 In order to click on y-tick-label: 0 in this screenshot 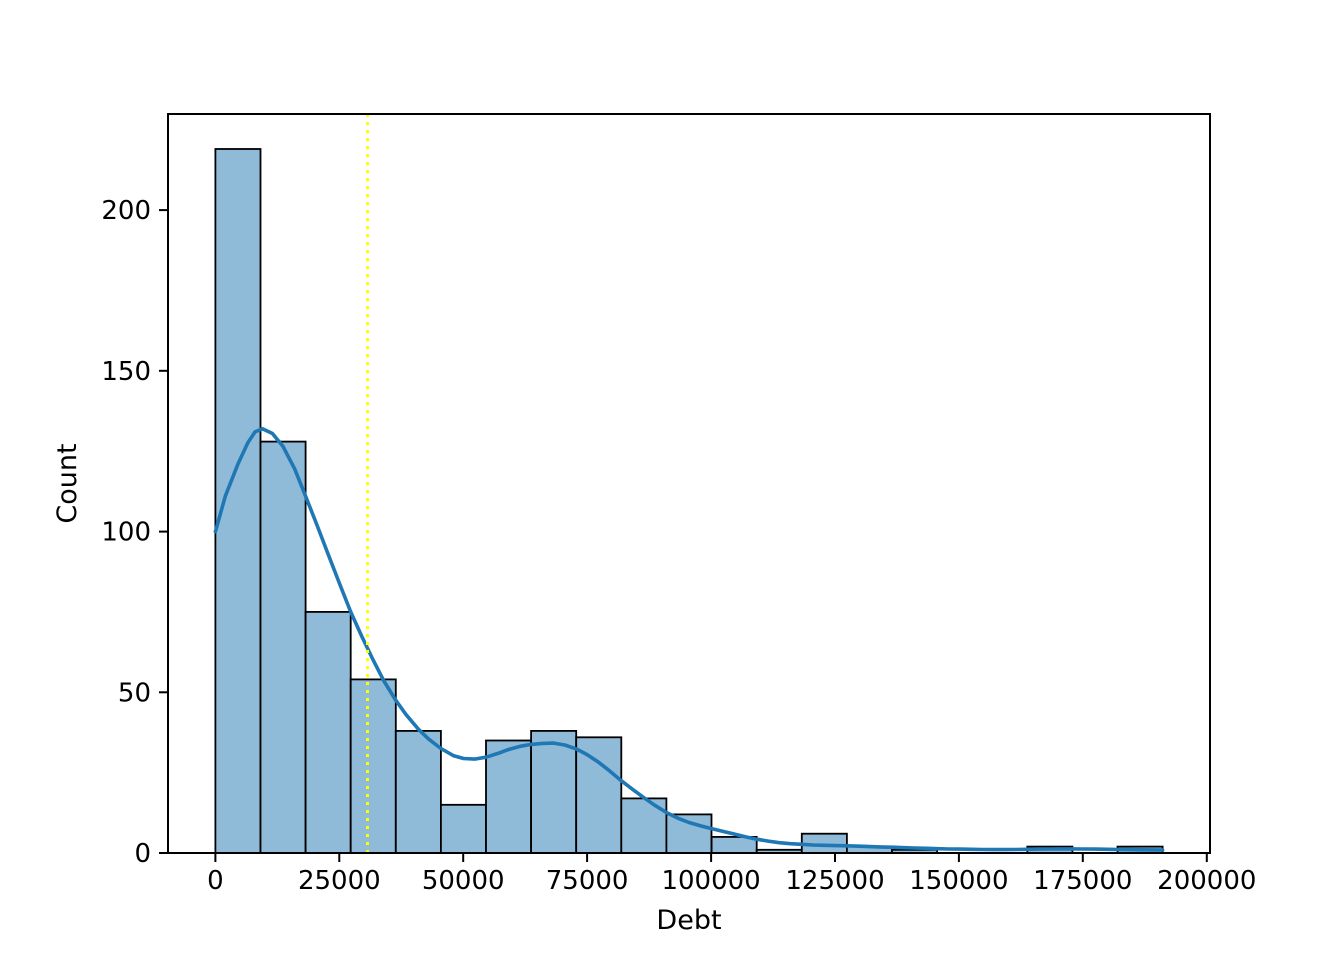, I will do `click(142, 854)`.